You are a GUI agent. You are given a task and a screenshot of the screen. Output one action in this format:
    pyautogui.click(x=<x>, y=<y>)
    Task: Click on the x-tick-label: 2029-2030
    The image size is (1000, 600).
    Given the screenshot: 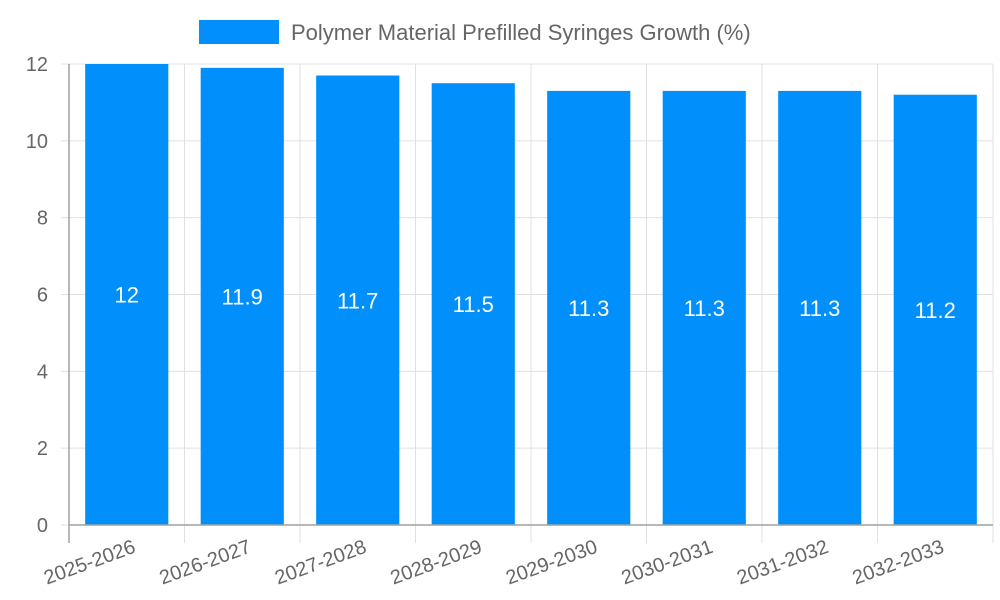 What is the action you would take?
    pyautogui.click(x=551, y=562)
    